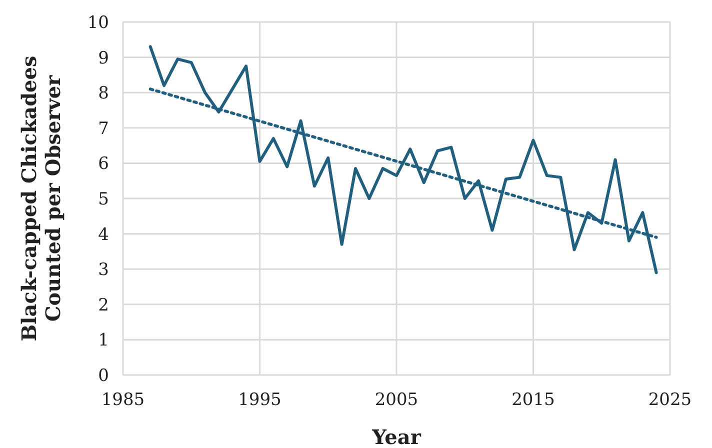 The height and width of the screenshot is (448, 712). I want to click on y-tick-label: 1, so click(103, 340).